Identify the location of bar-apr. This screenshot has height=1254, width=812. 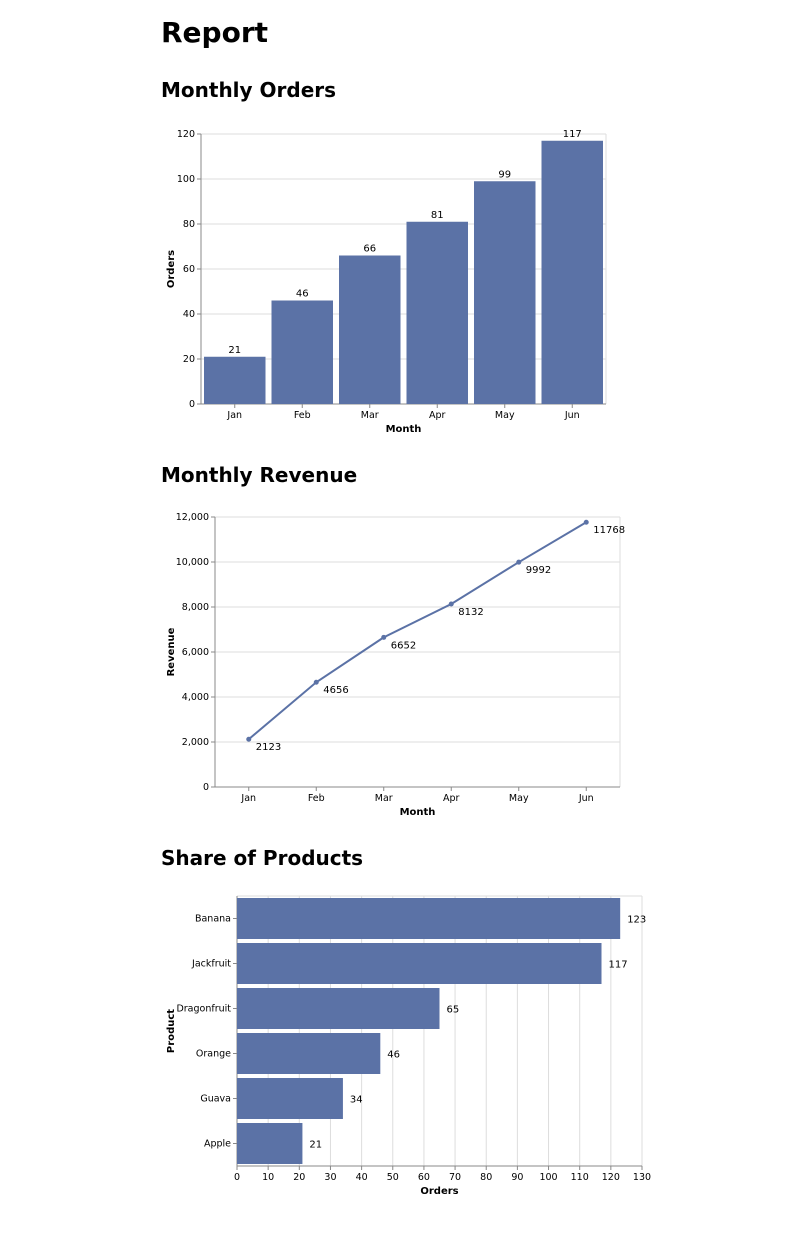
(437, 312).